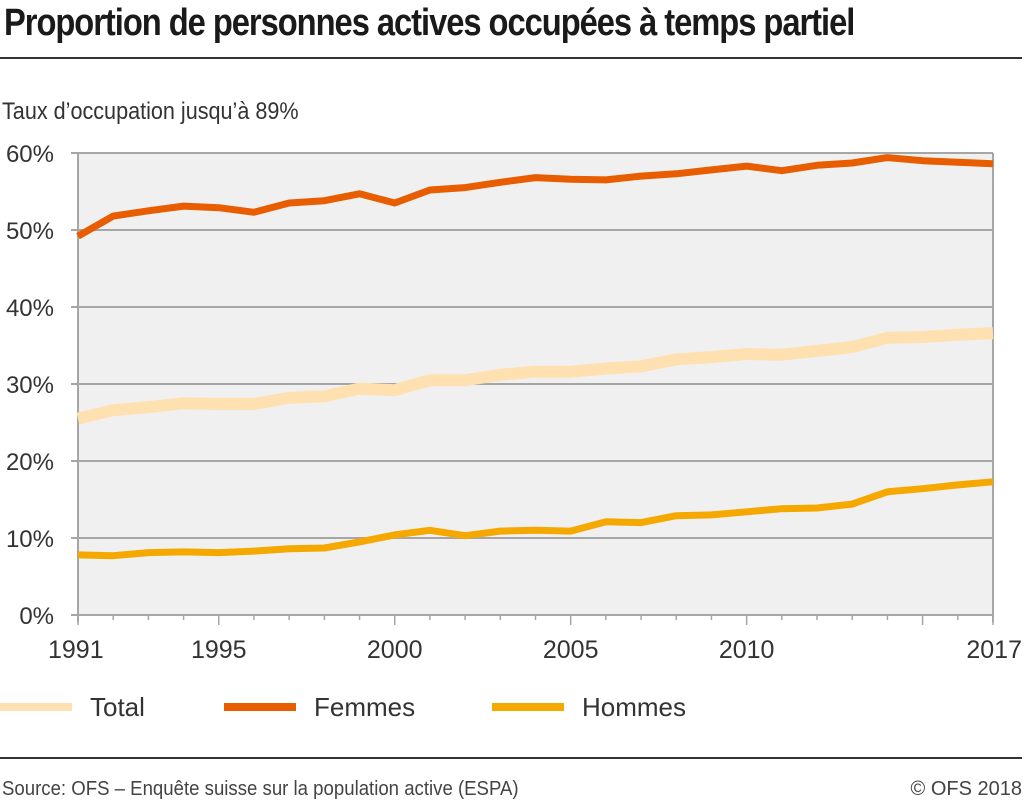 This screenshot has height=807, width=1024. Describe the element at coordinates (994, 650) in the screenshot. I see `x-tick-label: 2017` at that location.